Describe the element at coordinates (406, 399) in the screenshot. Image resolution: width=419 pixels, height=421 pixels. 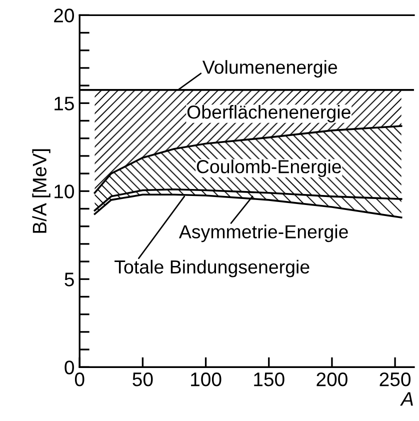
I see `x-axis-title: A` at that location.